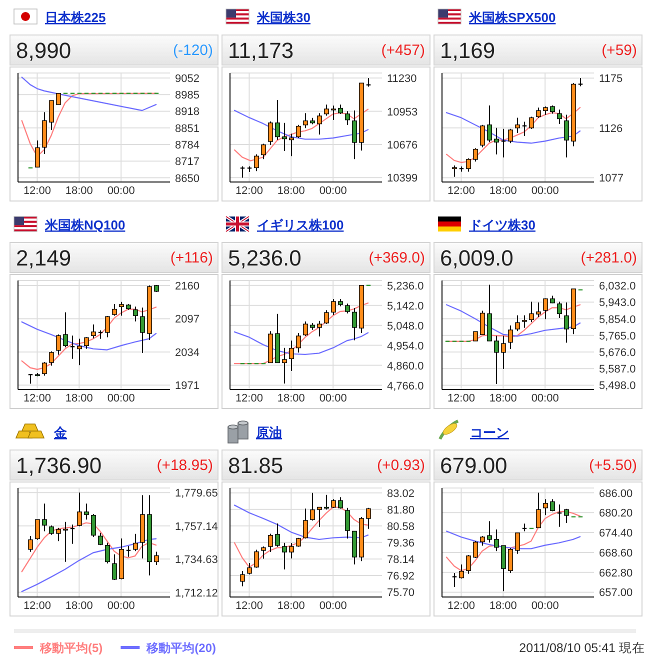 The height and width of the screenshot is (665, 661). I want to click on y-tick-label: 657.00, so click(616, 593).